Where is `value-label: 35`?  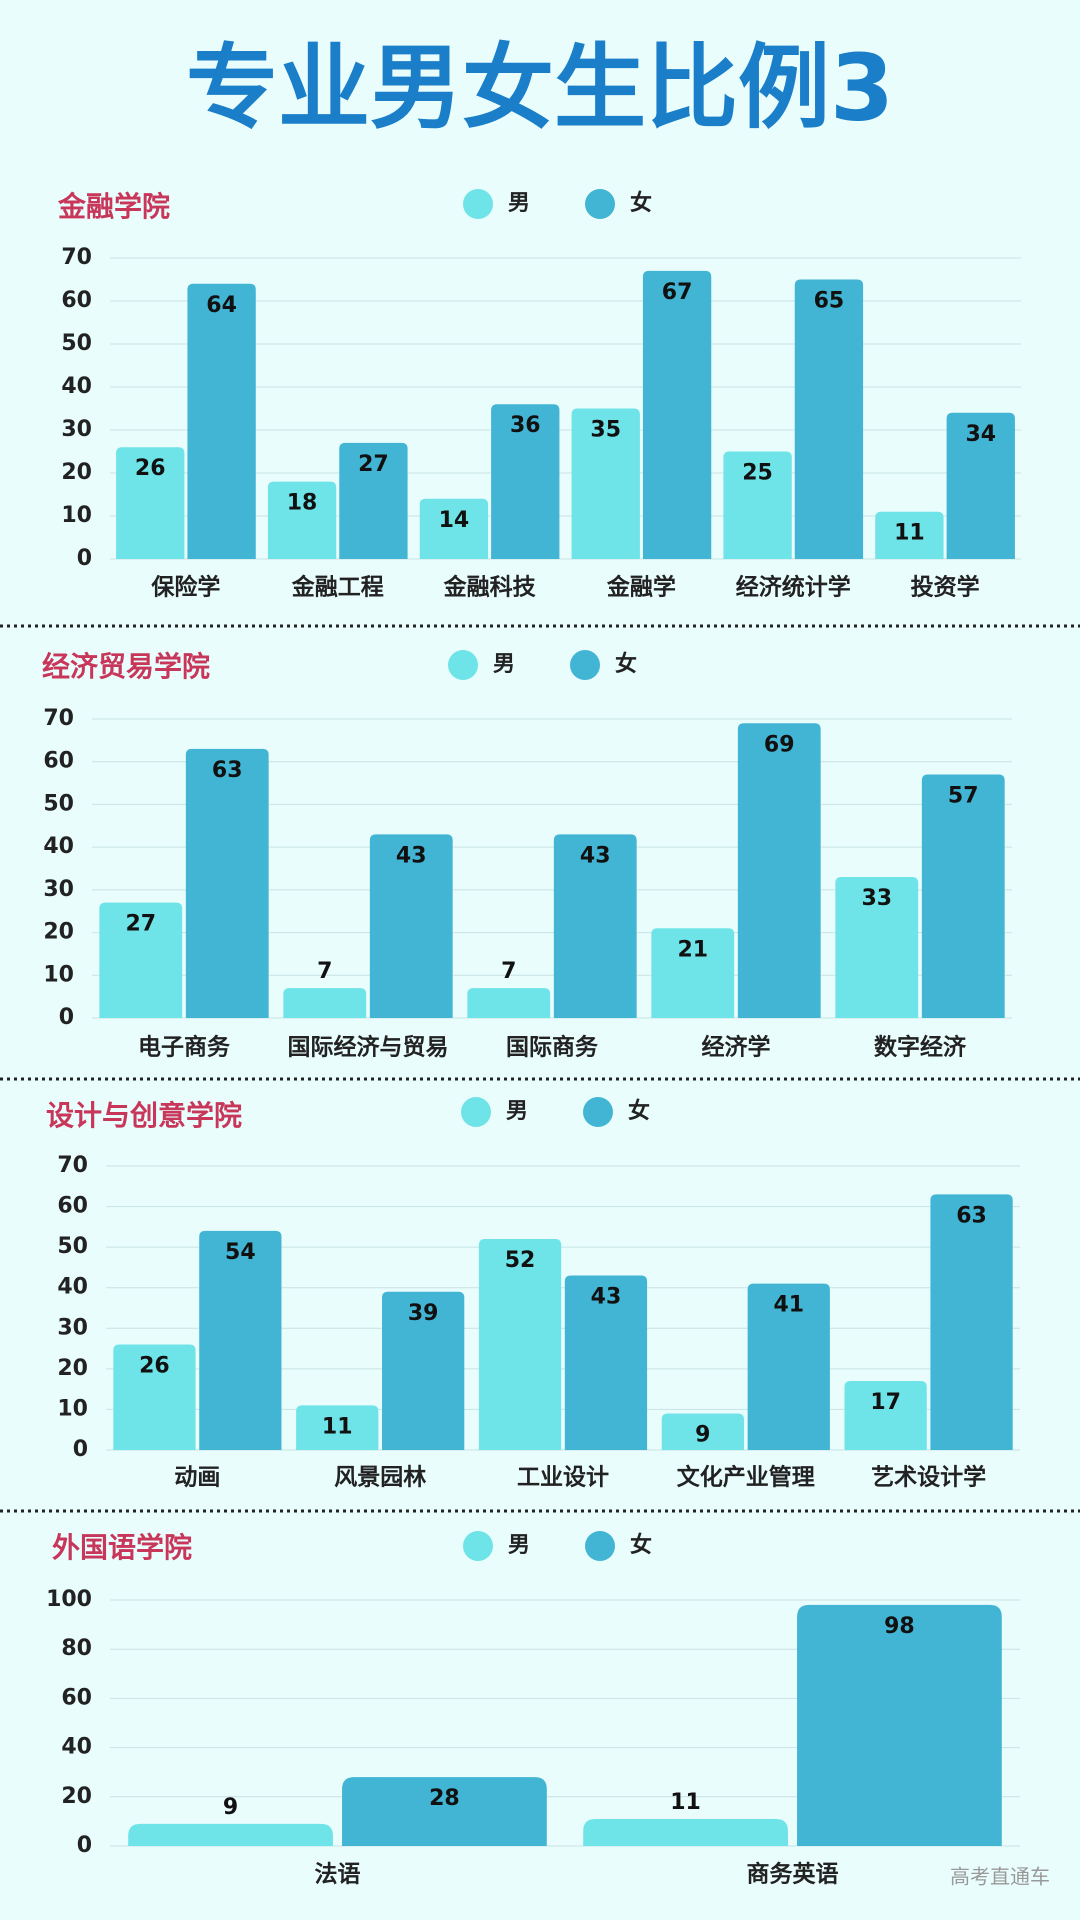
value-label: 35 is located at coordinates (605, 430).